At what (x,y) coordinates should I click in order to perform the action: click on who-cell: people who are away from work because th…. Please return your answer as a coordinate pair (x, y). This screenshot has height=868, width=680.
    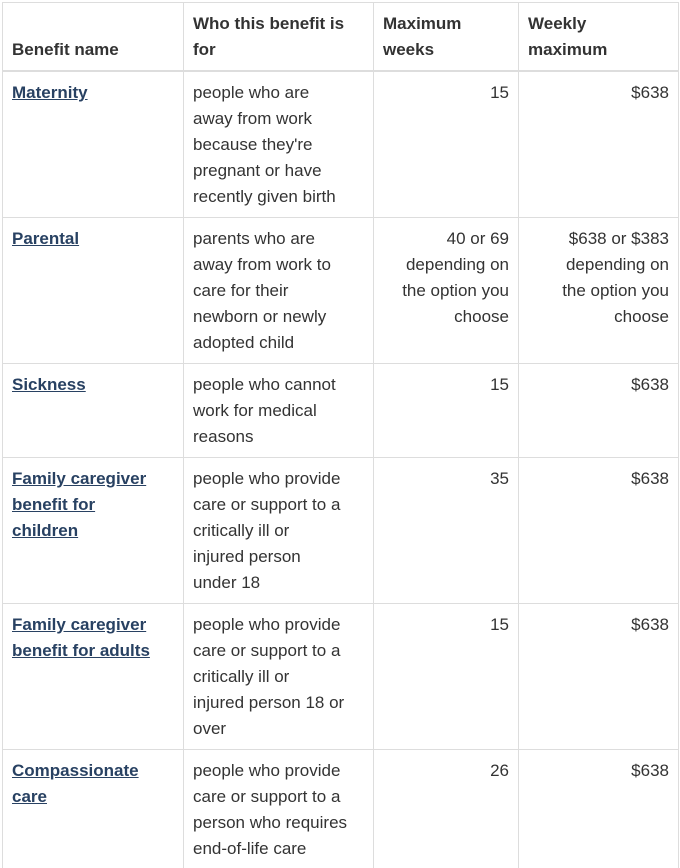
    Looking at the image, I should click on (278, 144).